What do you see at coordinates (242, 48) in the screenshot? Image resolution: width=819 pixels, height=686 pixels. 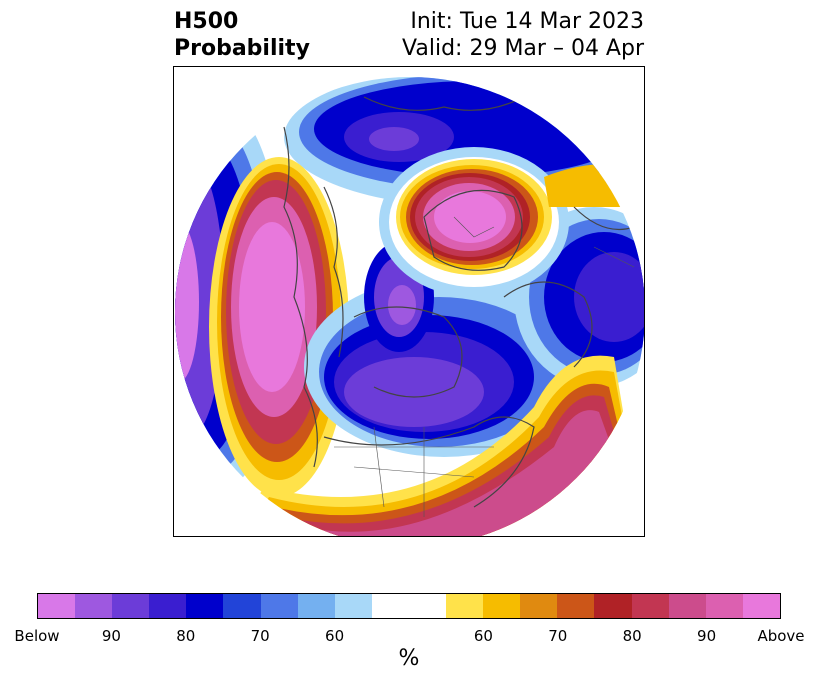 I see `title-product: Probability` at bounding box center [242, 48].